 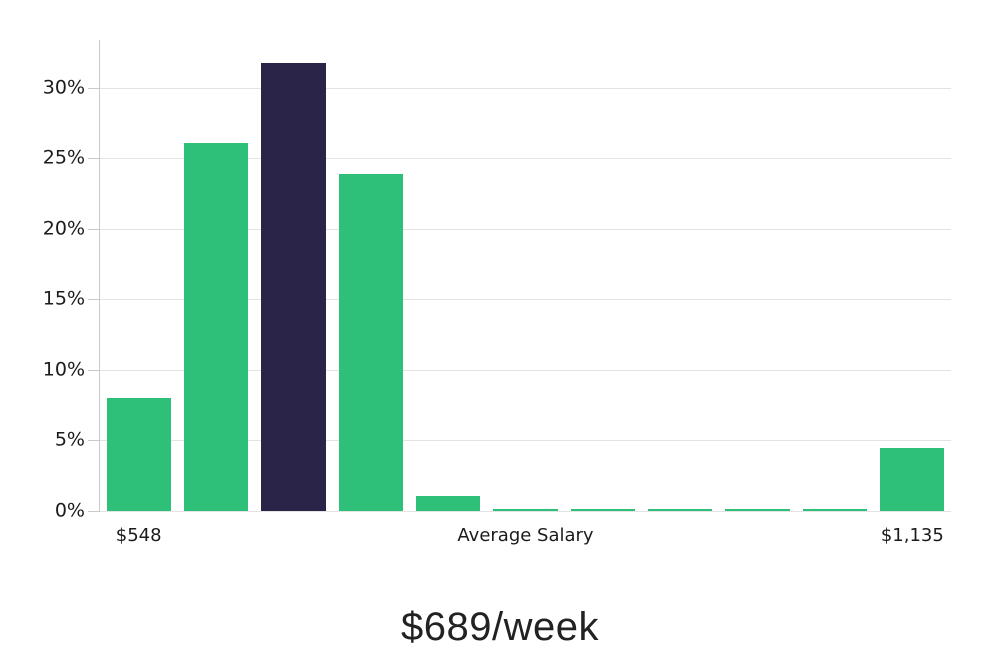 I want to click on y-axis-tick-label: 5%, so click(x=69, y=439).